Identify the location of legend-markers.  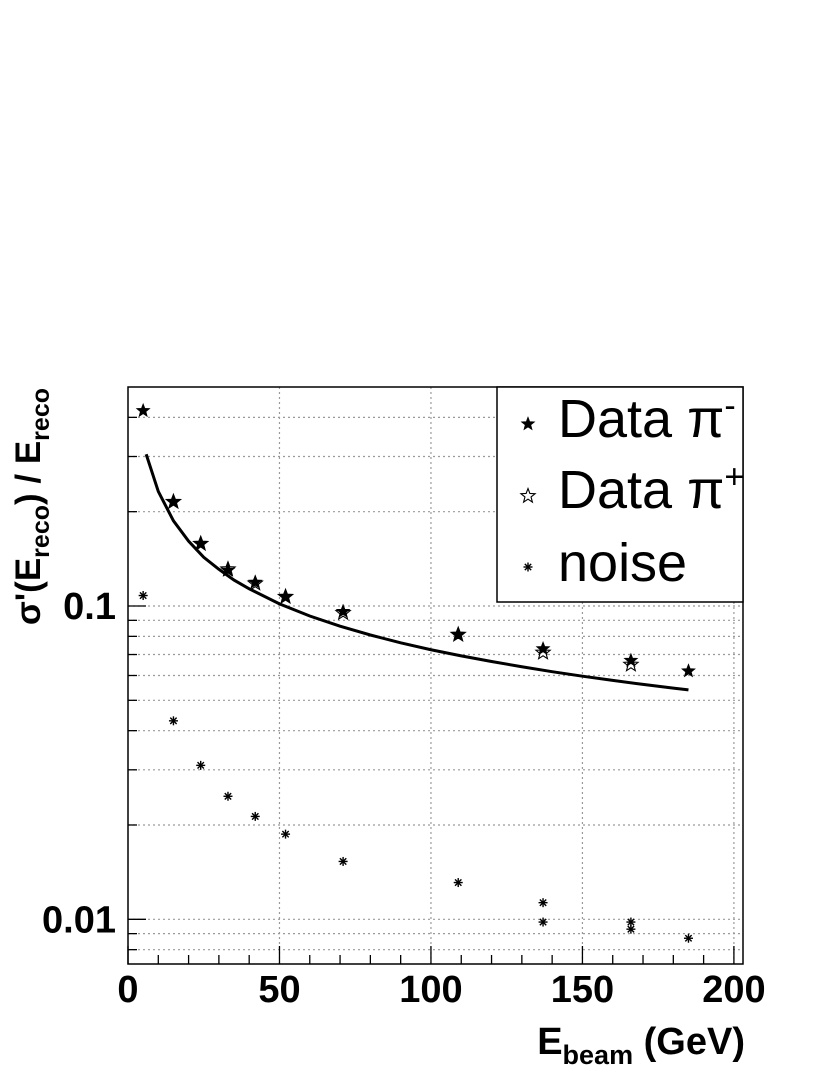
(528, 494).